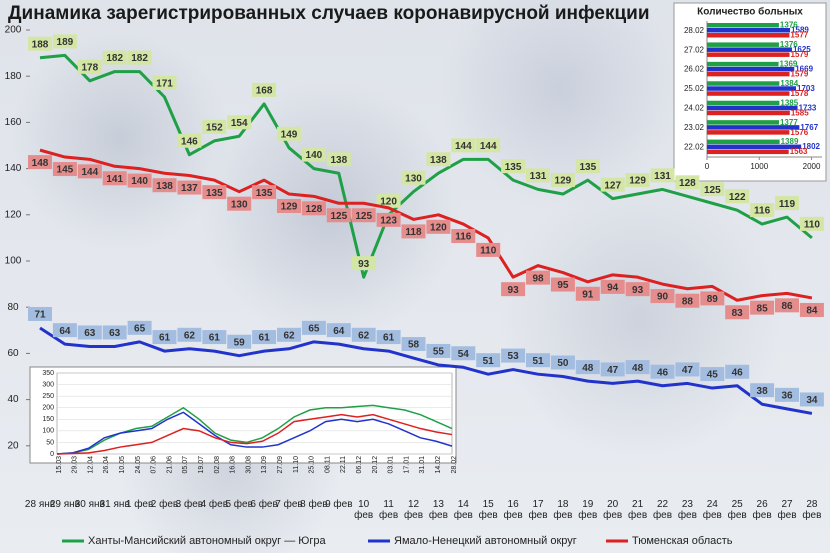  Describe the element at coordinates (122, 465) in the screenshot. I see `x-tick-label: 10.05` at that location.